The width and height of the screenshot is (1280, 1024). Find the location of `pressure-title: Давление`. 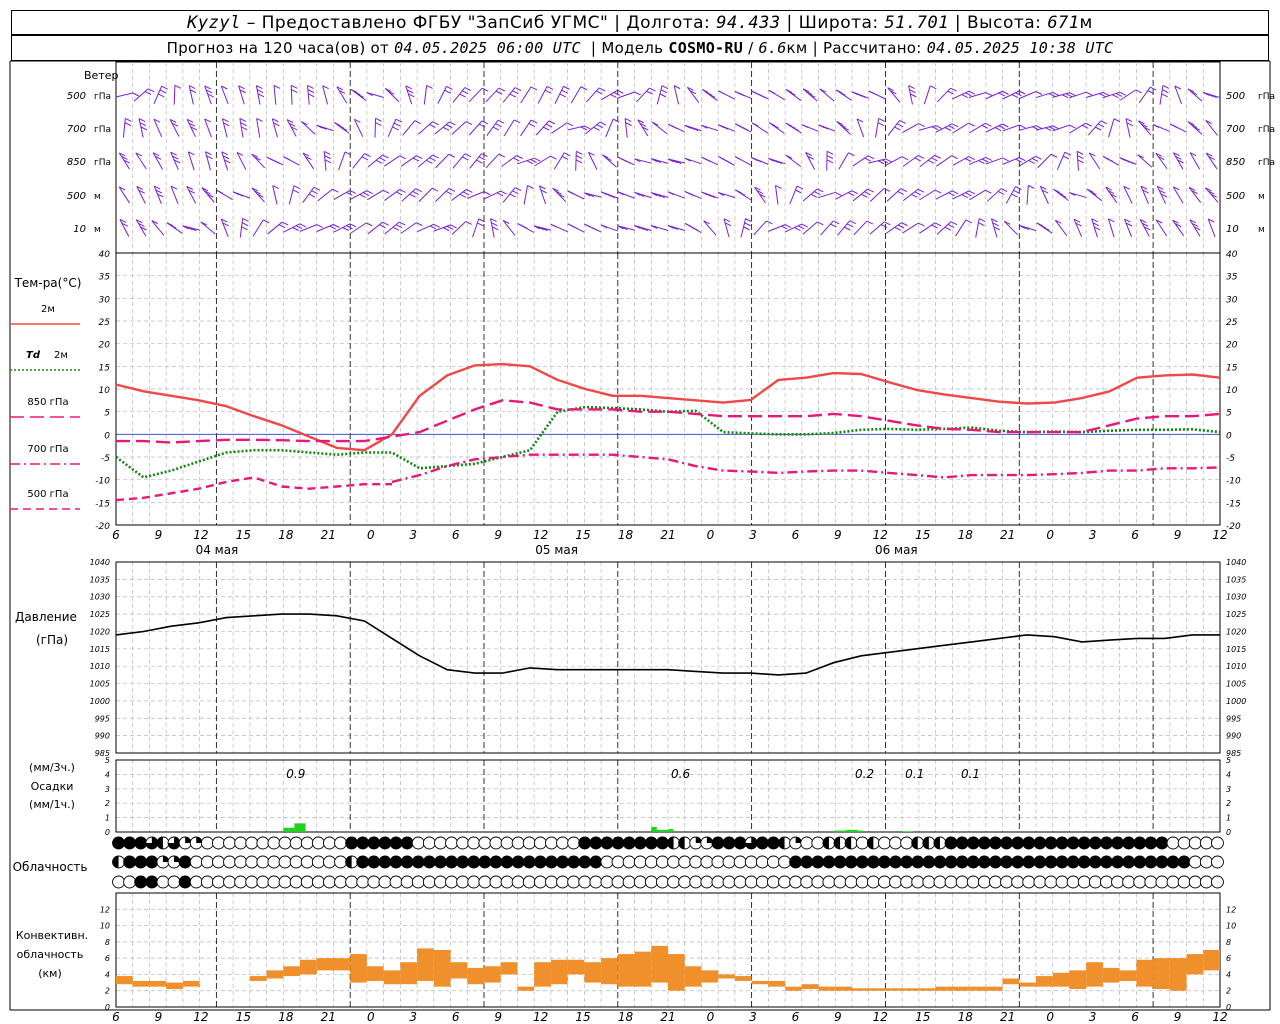

pressure-title: Давление is located at coordinates (46, 617).